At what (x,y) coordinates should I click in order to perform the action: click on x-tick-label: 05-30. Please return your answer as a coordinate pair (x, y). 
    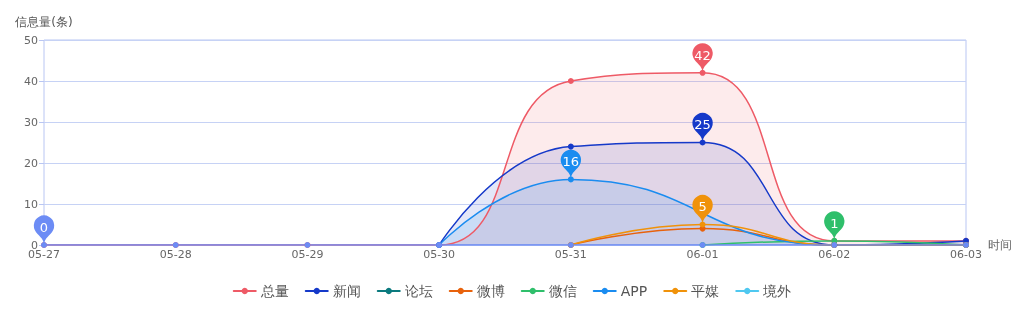
    Looking at the image, I should click on (439, 254).